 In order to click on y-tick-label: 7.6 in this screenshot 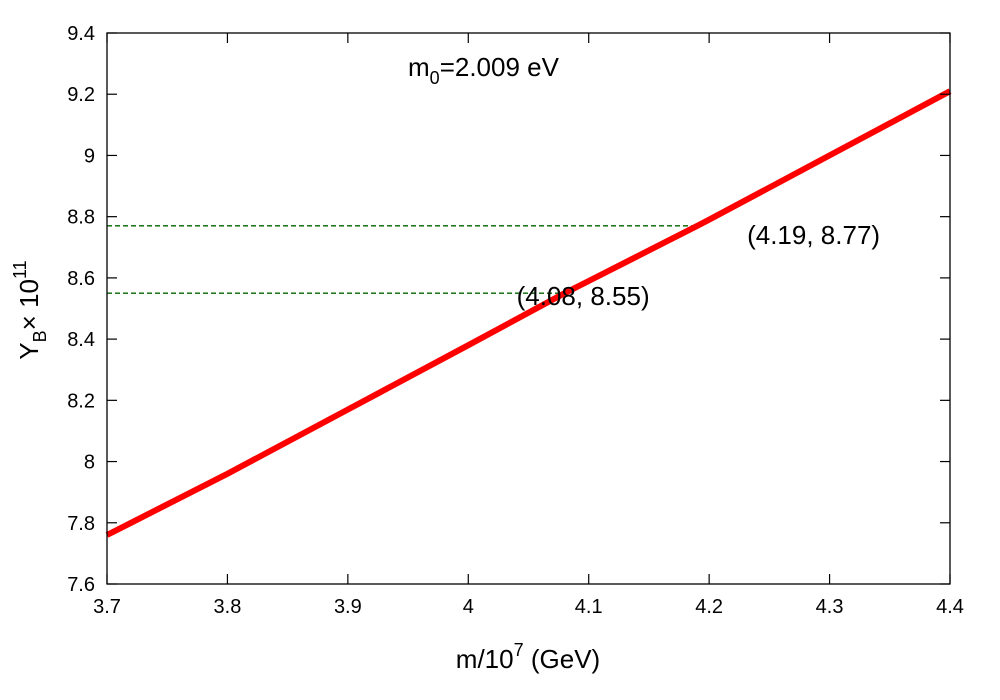, I will do `click(81, 585)`.